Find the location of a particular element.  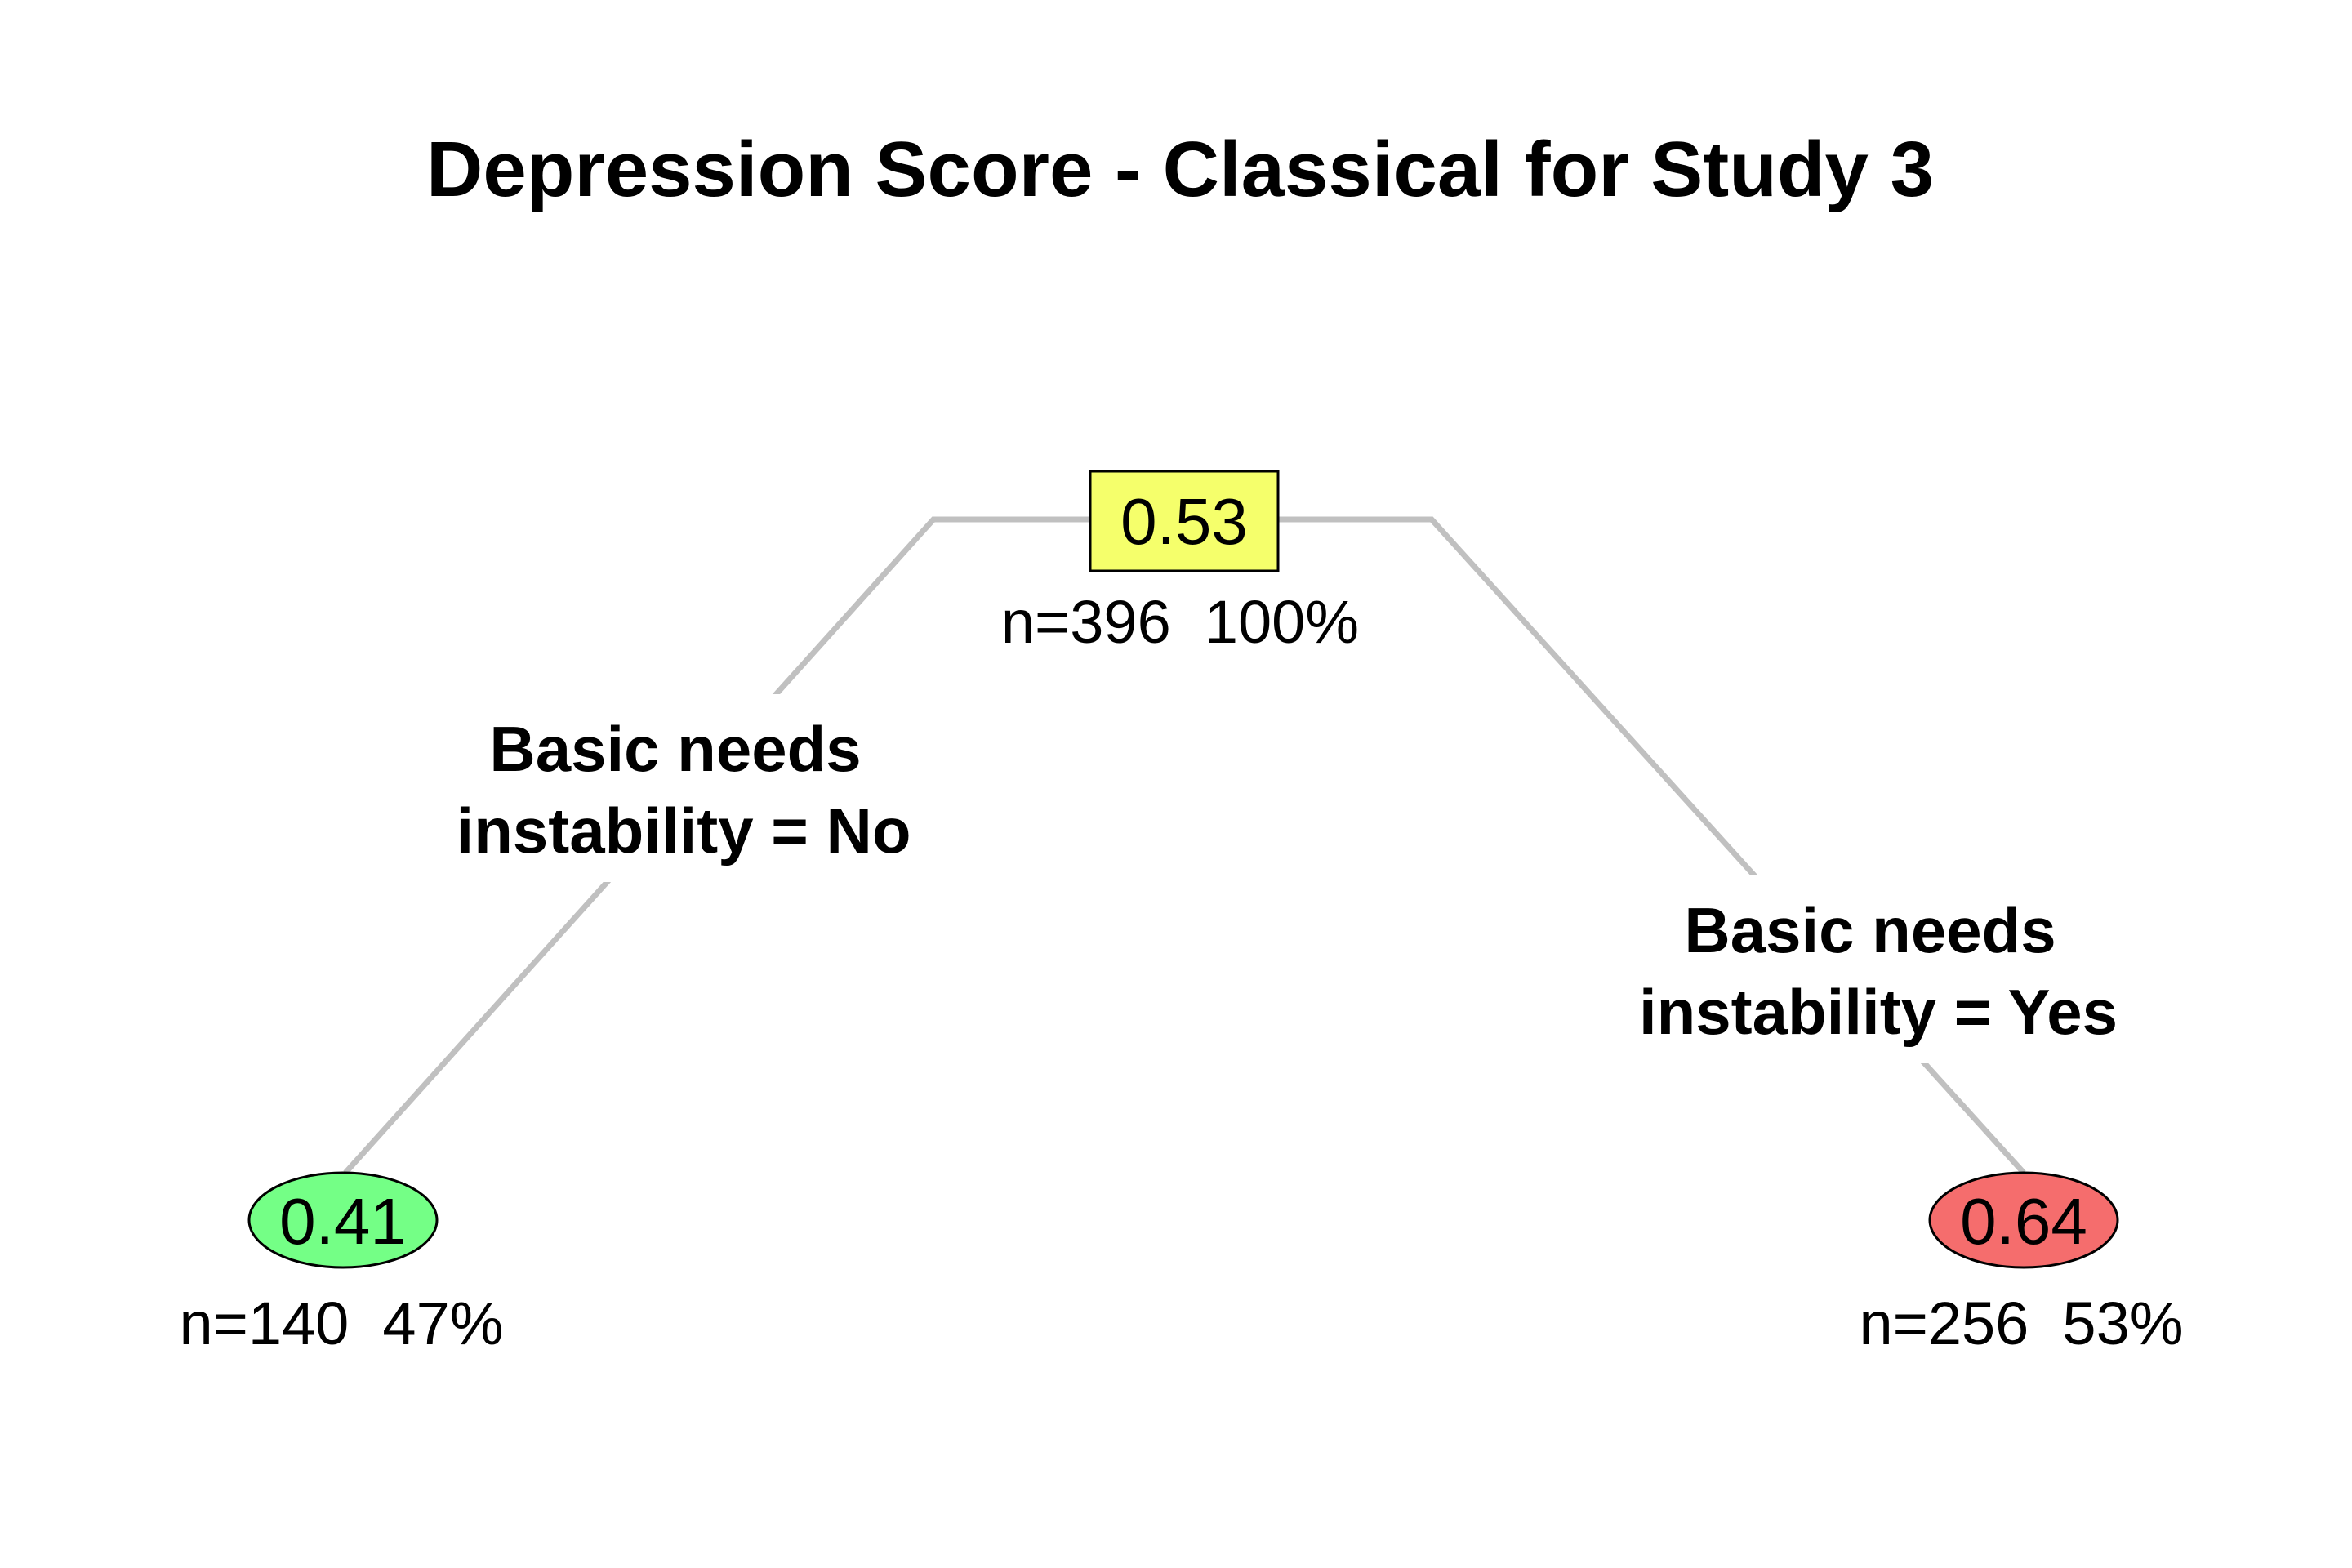

left-split-label-line1: Basic needs is located at coordinates (675, 749).